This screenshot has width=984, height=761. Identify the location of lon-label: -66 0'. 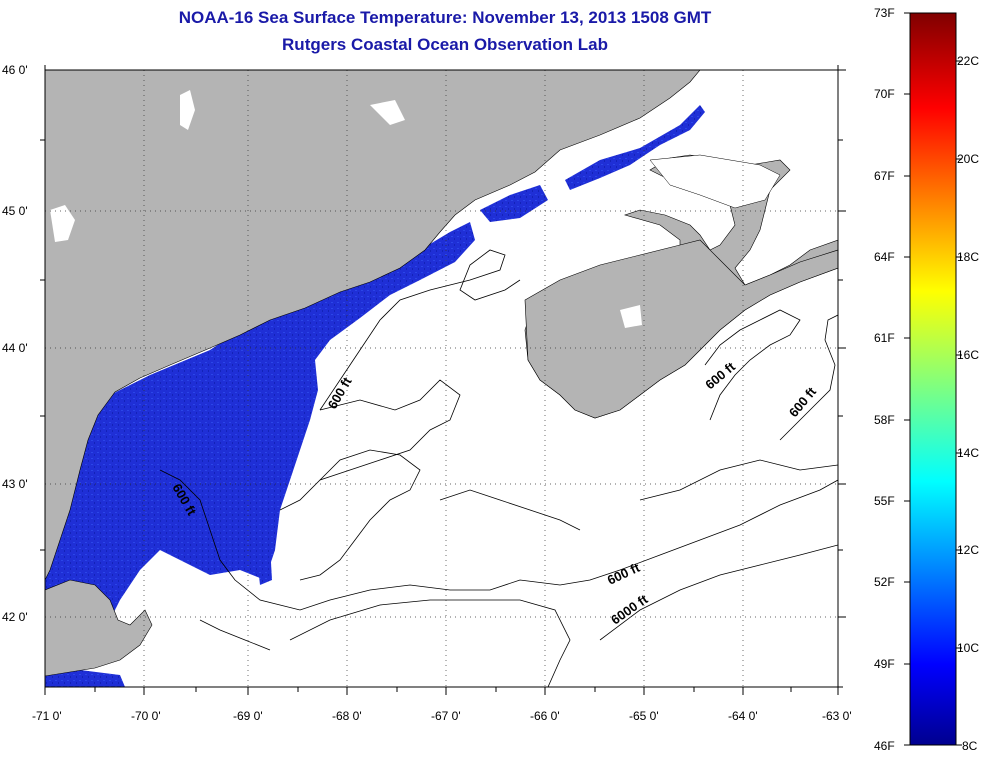
(545, 716).